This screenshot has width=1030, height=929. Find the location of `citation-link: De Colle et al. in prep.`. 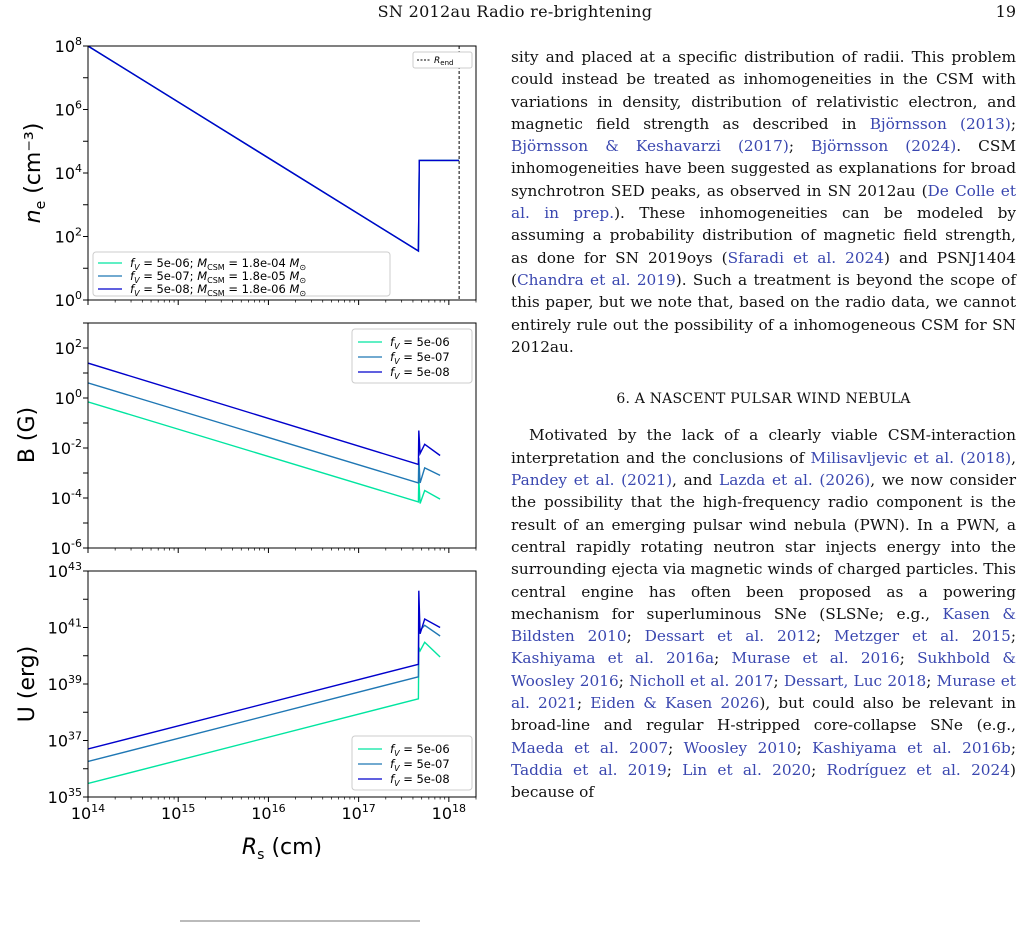

citation-link: De Colle et al. in prep. is located at coordinates (763, 202).